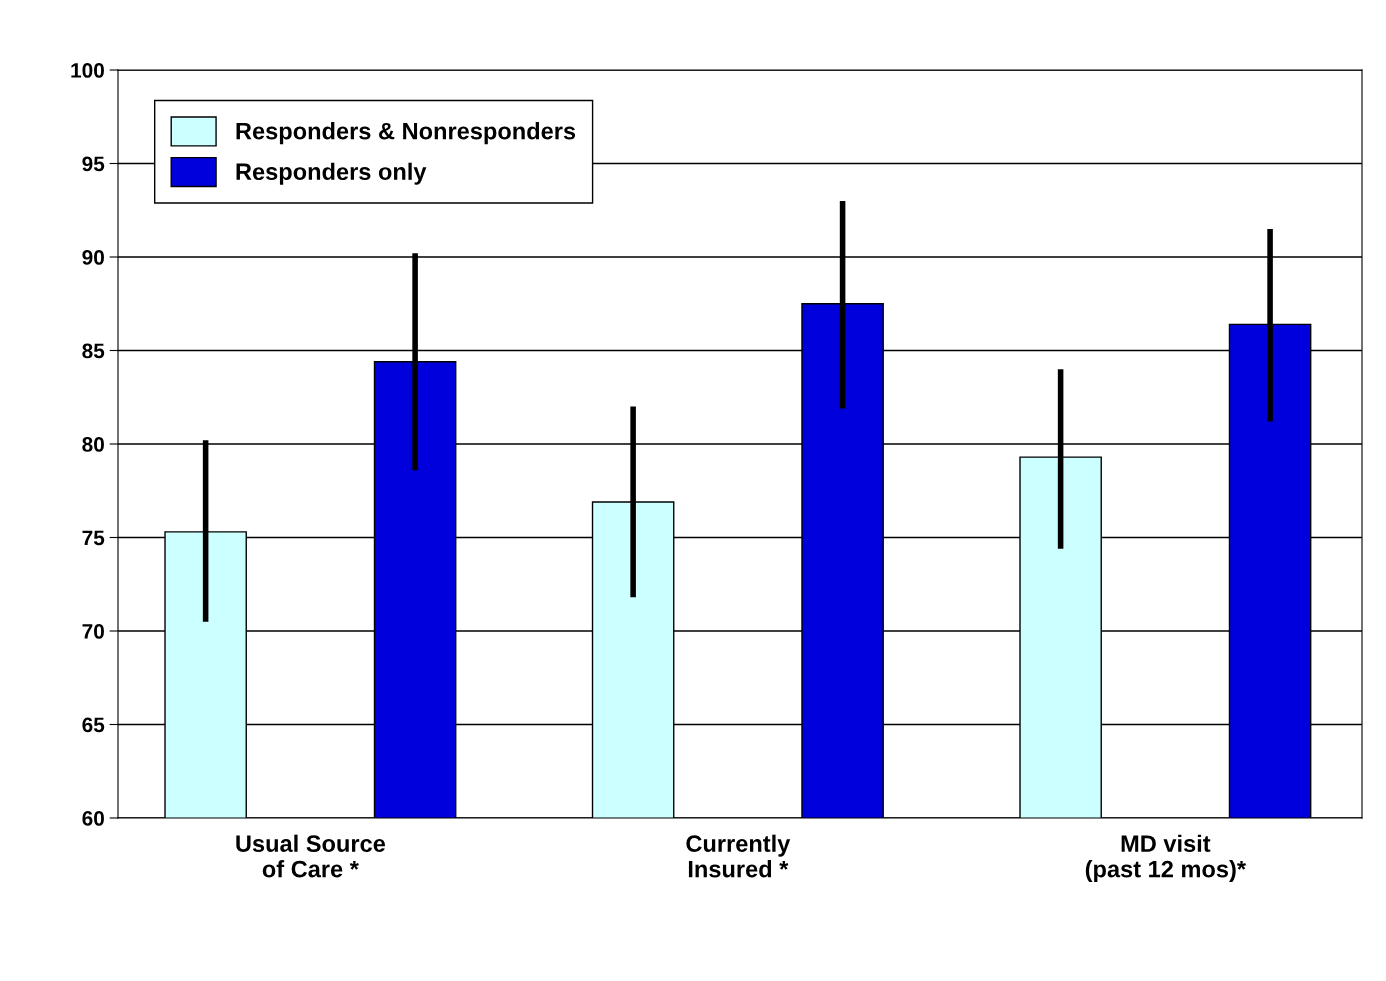 This screenshot has height=981, width=1386. I want to click on y-tick-label: 65, so click(93, 725).